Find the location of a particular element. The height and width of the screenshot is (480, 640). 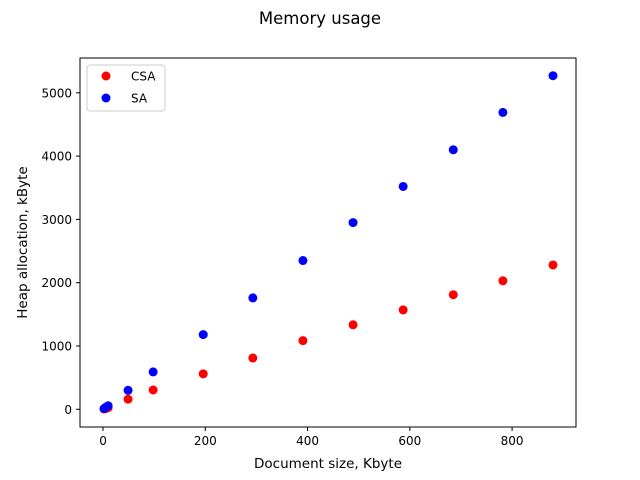

y-tick-label: 0 is located at coordinates (68, 410).